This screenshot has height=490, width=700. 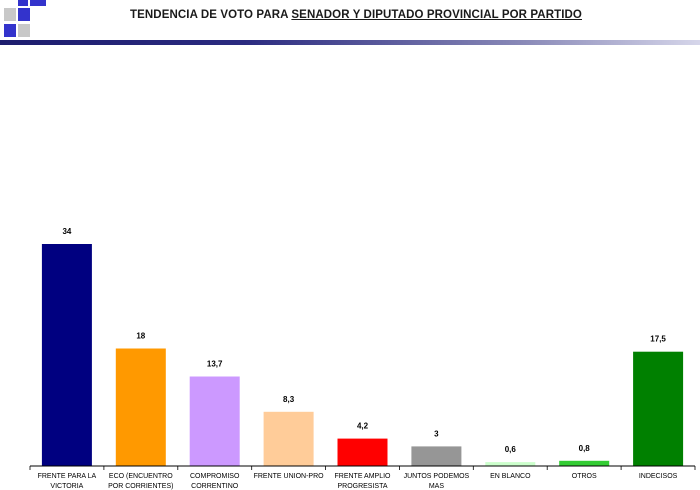 I want to click on category-label: VICTORIA, so click(x=66, y=486).